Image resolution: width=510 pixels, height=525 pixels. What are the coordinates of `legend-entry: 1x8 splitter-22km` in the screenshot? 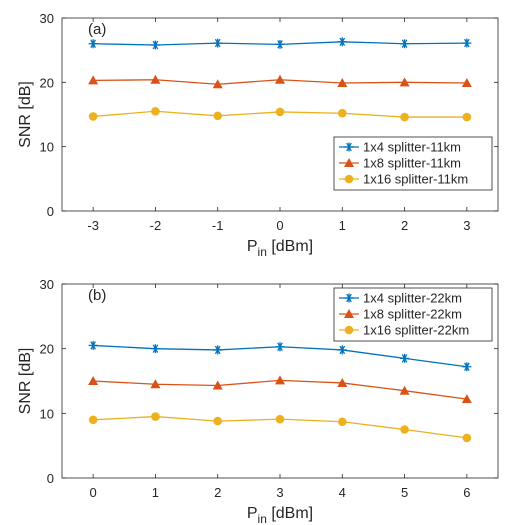 It's located at (412, 314).